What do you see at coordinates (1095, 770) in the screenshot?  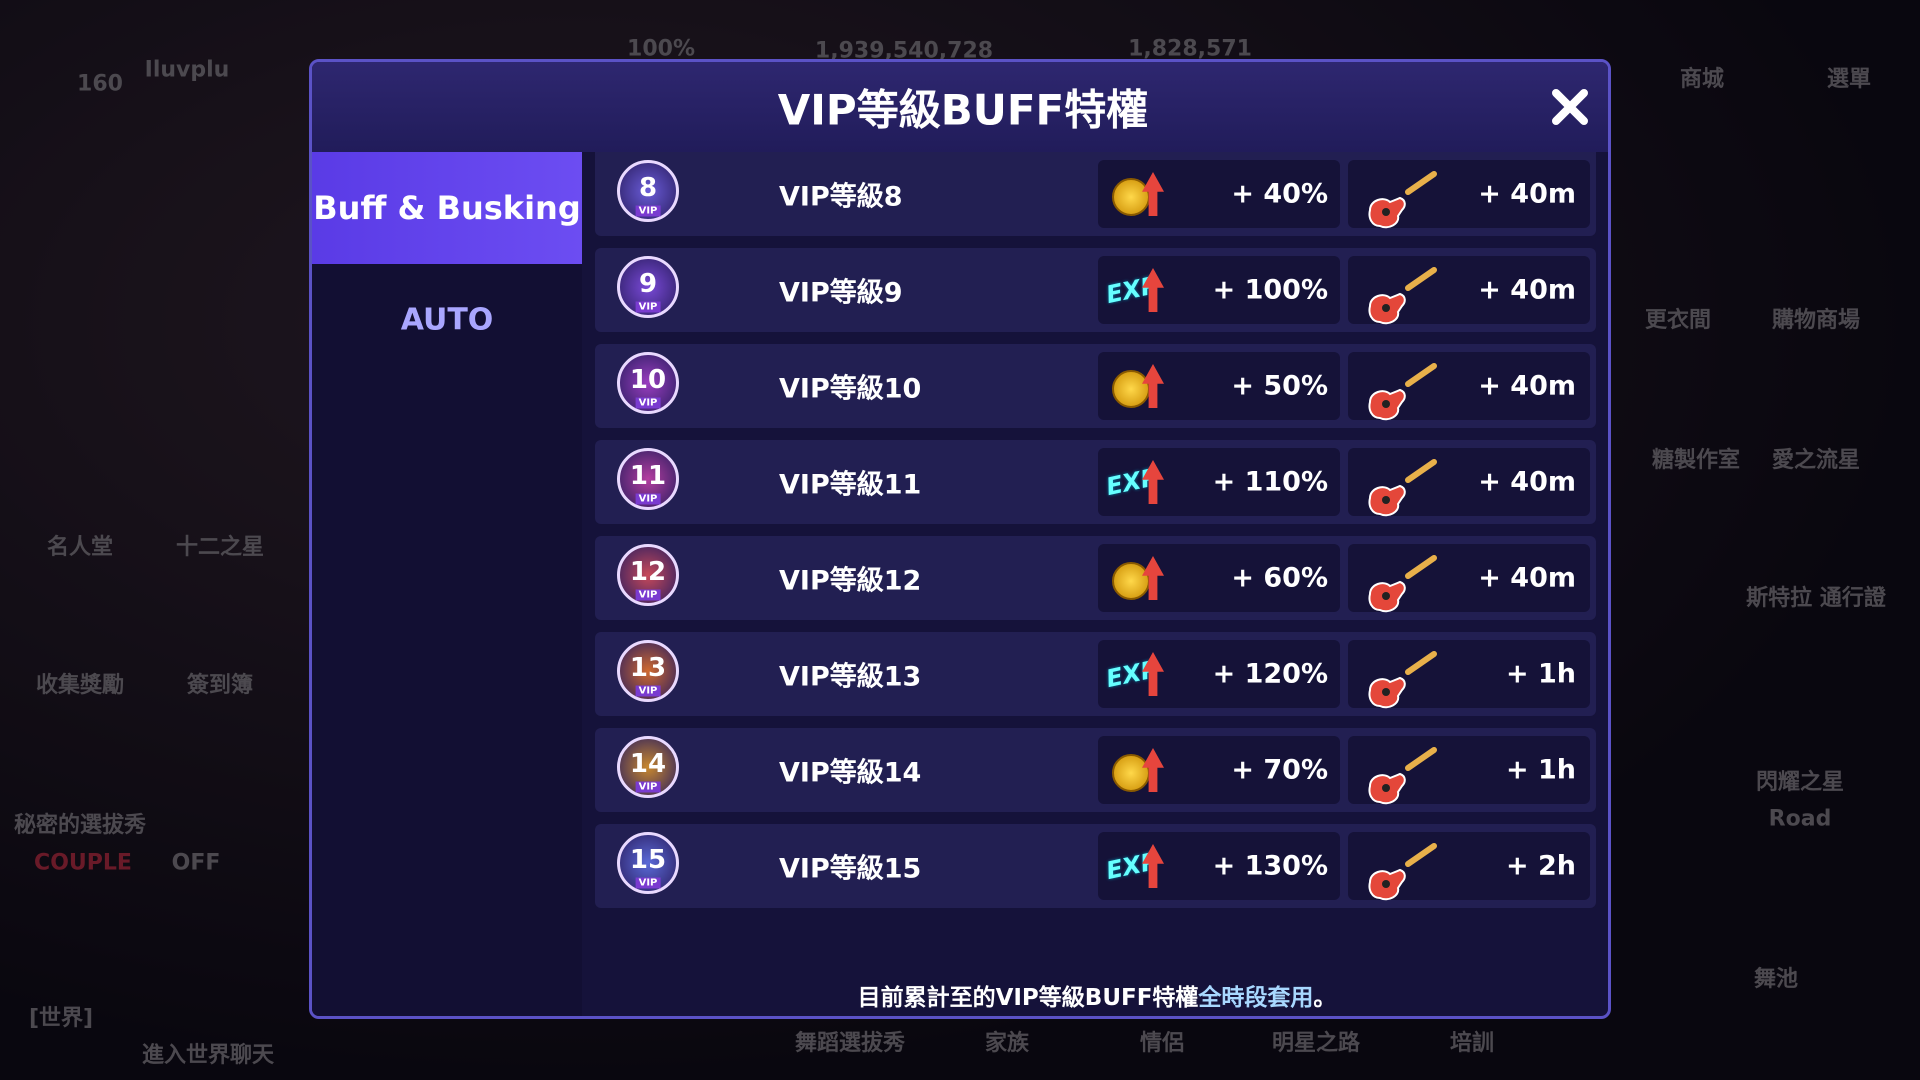 I see `vip-row: 14 VIP VIP等級14 + 70% + 1h` at bounding box center [1095, 770].